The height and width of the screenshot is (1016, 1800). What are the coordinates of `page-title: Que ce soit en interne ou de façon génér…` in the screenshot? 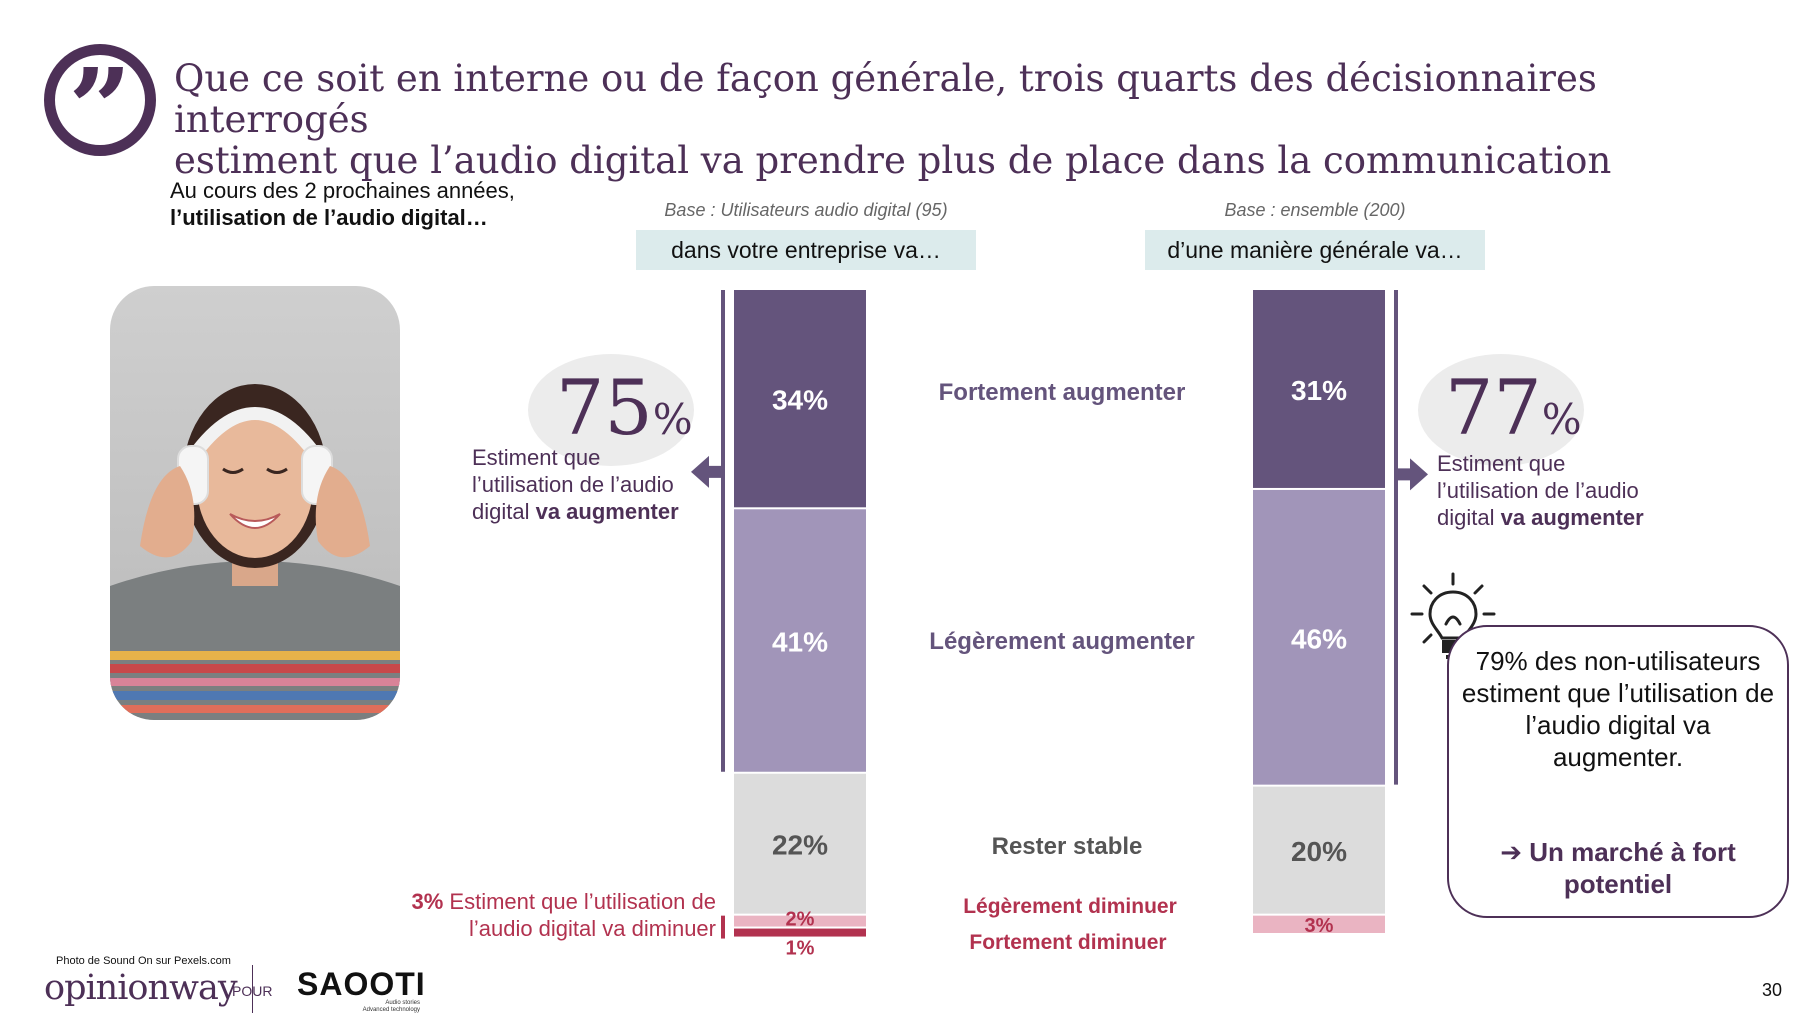 It's located at (954, 119).